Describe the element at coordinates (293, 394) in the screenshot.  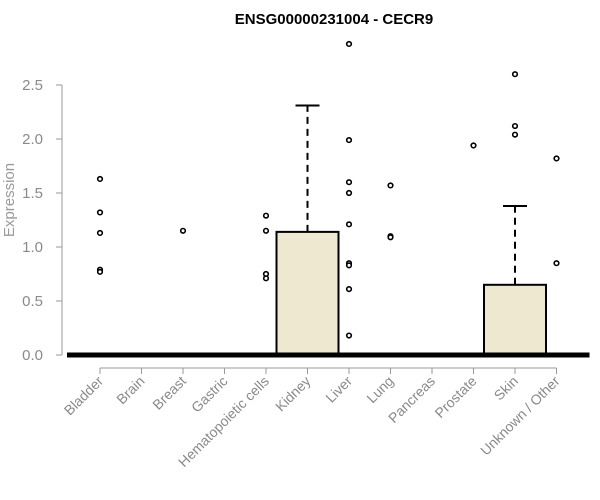
I see `x-tick-label: Kidney` at that location.